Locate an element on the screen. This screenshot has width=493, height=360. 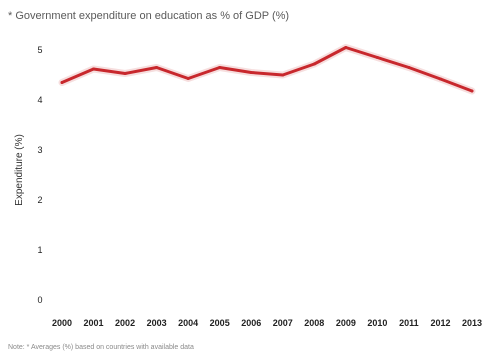
y-axis-label-group: Expenditure (%) is located at coordinates (19, 170).